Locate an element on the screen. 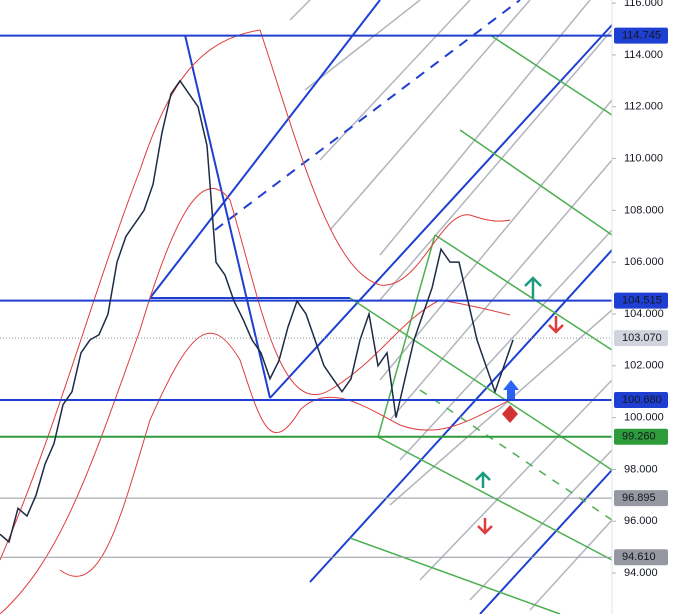 This screenshot has height=614, width=678. y-tick-label: 98.000 is located at coordinates (641, 469).